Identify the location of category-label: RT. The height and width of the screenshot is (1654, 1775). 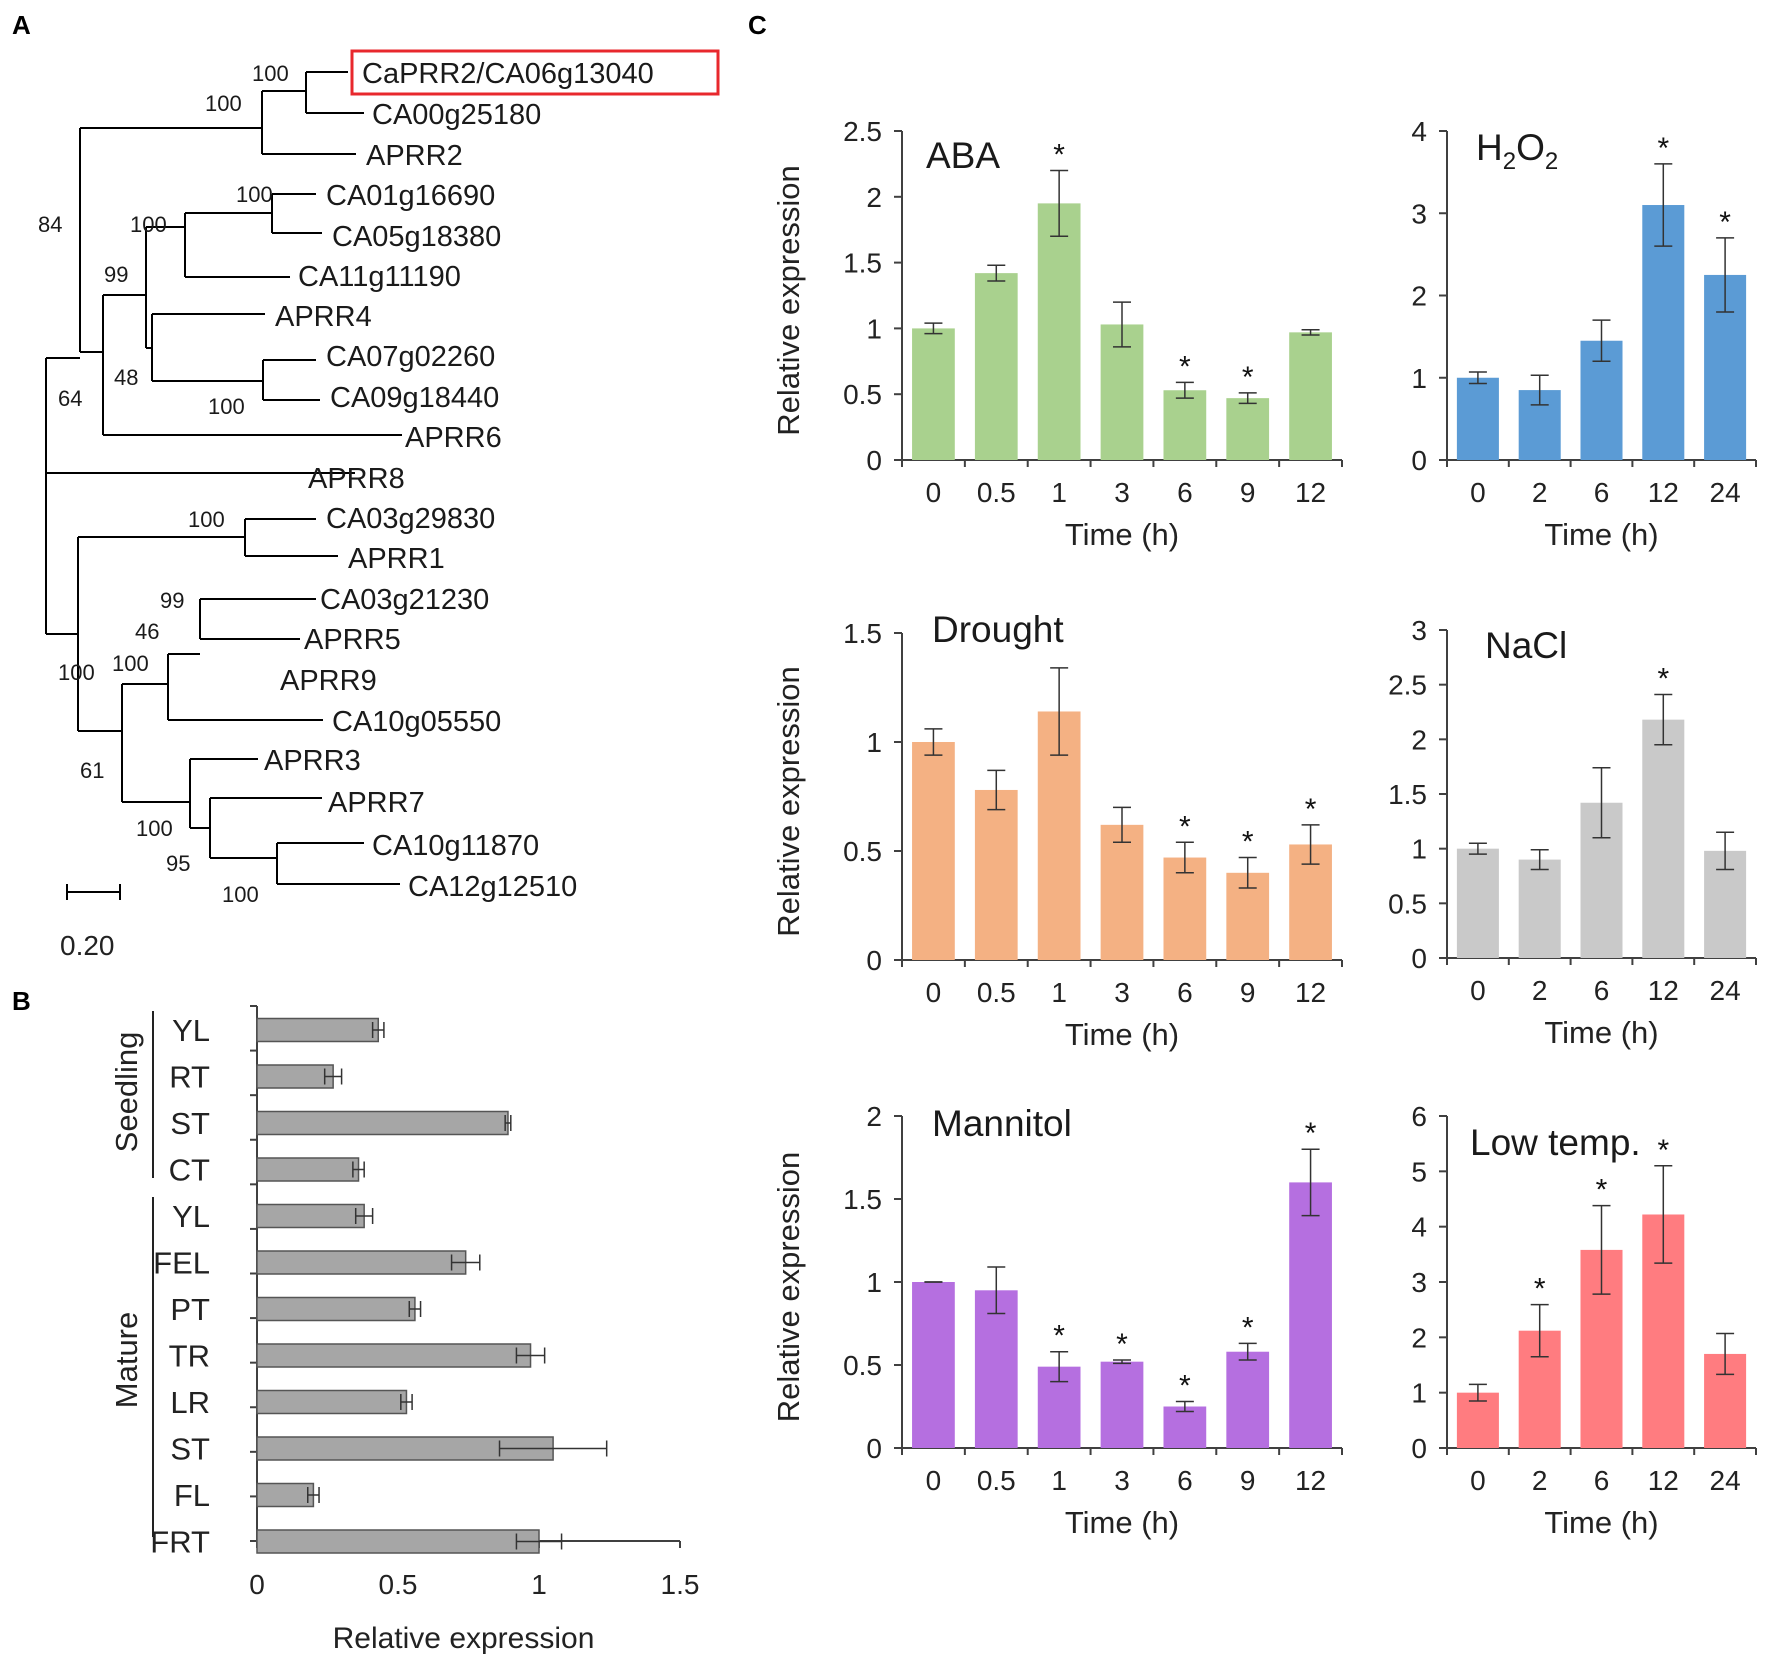
(189, 1077).